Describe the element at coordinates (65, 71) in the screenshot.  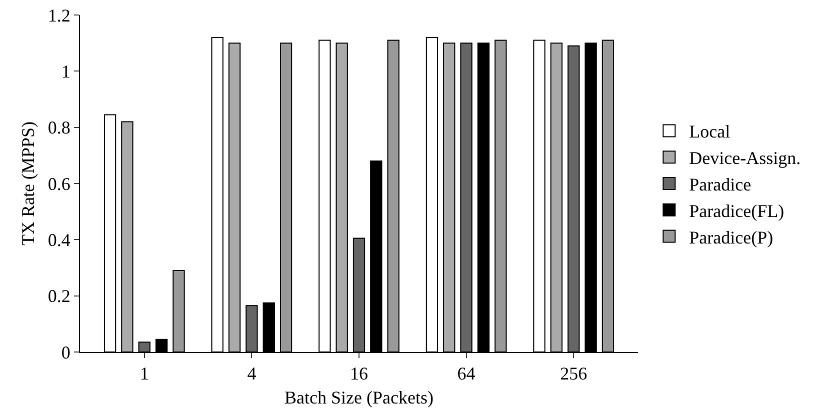
I see `y-tick-label: 1` at that location.